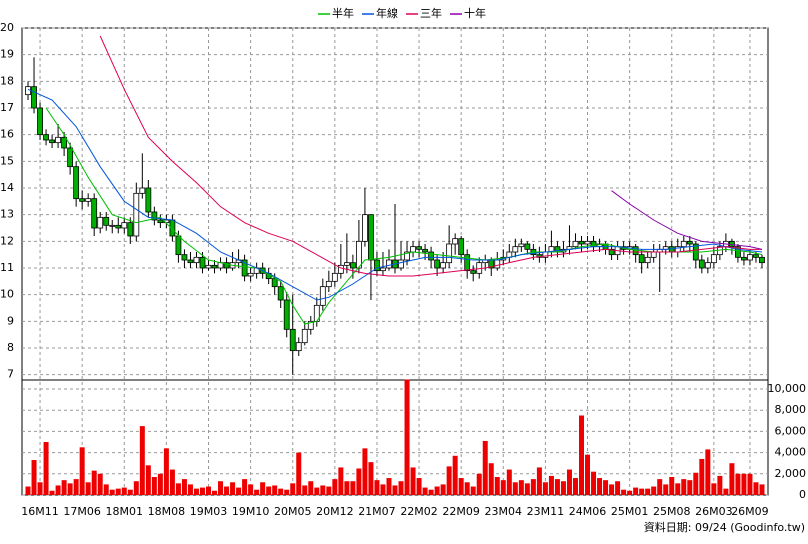 This screenshot has height=544, width=808. I want to click on y2-tick-label: 2,000, so click(791, 473).